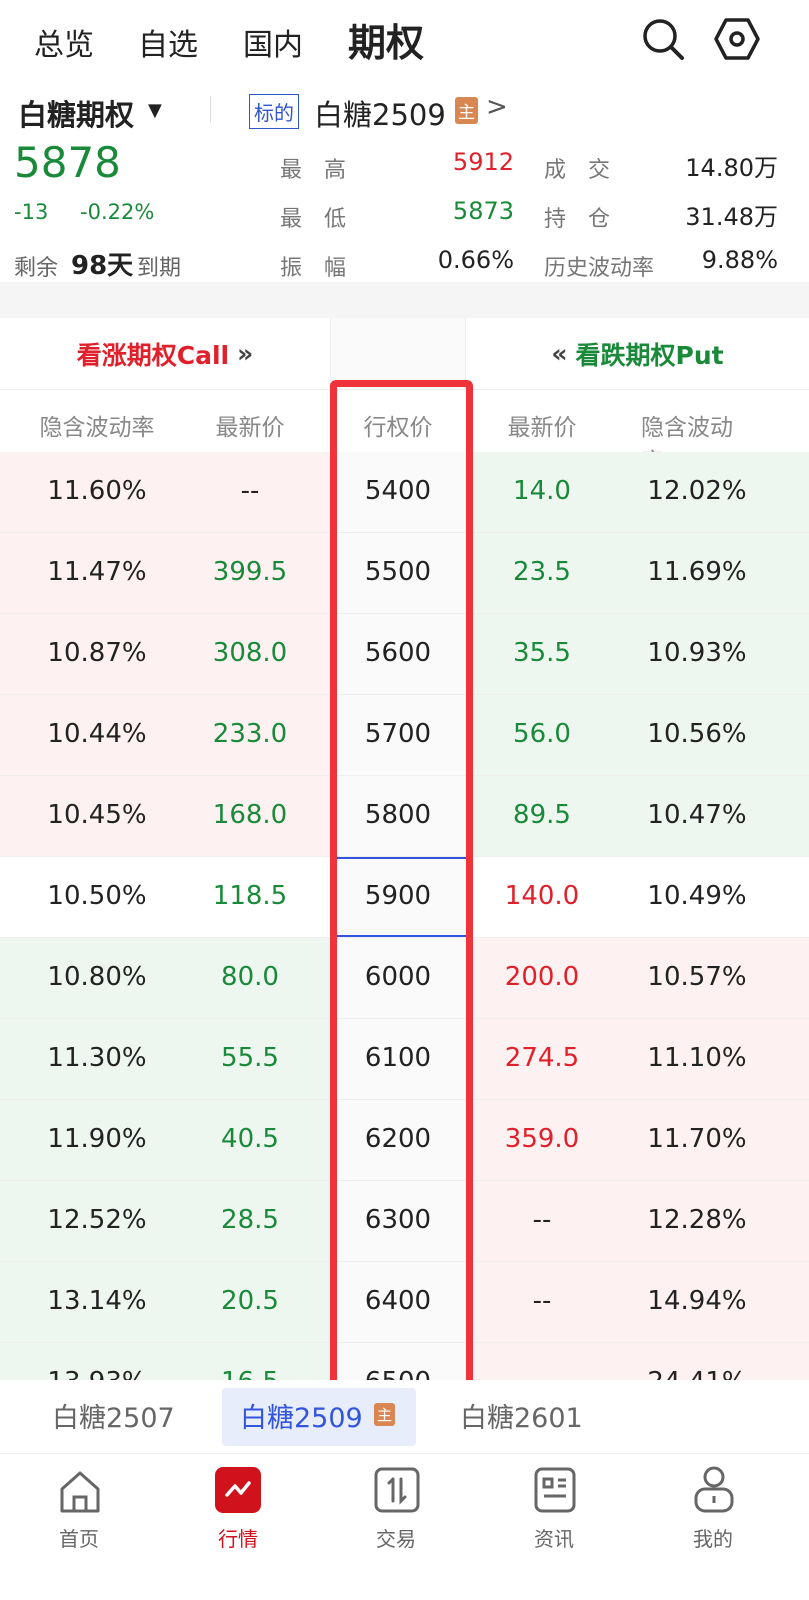 The height and width of the screenshot is (1600, 809). Describe the element at coordinates (274, 111) in the screenshot. I see `underlying-tag: 标的` at that location.